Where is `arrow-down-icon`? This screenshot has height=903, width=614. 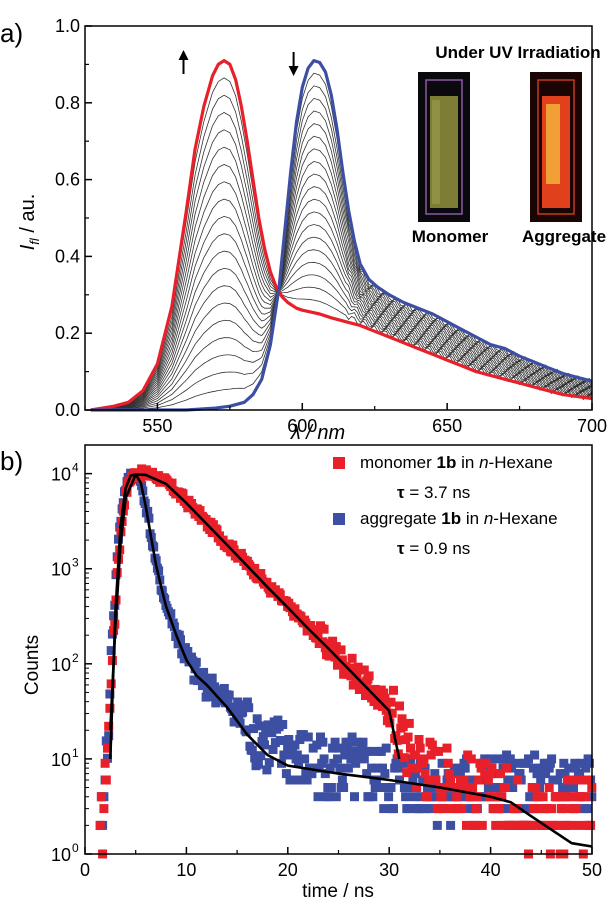 arrow-down-icon is located at coordinates (293, 71).